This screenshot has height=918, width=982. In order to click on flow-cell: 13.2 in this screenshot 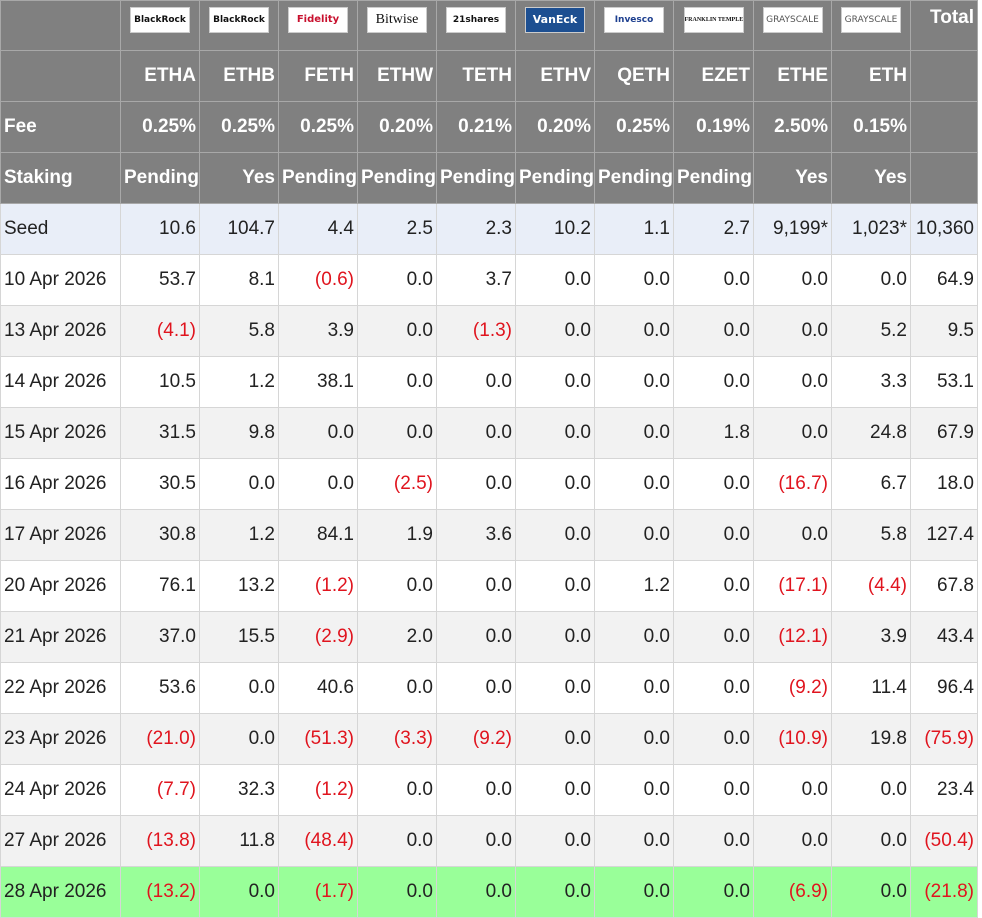, I will do `click(239, 586)`.